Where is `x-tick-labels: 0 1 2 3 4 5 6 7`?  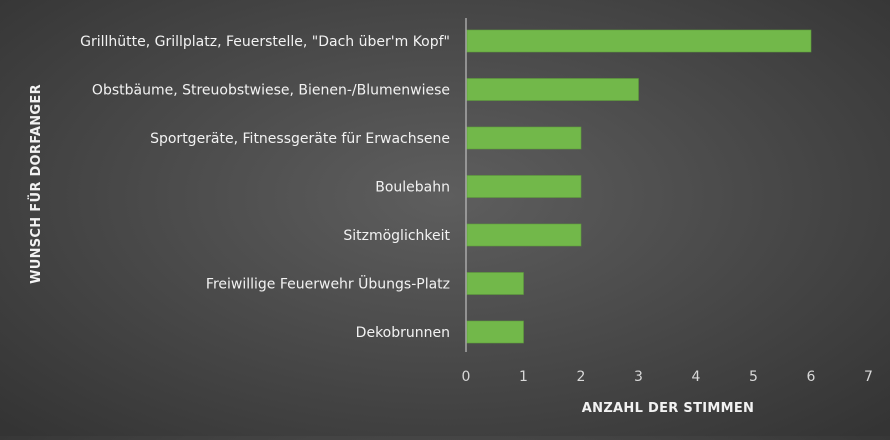
x-tick-labels: 0 1 2 3 4 5 6 7 is located at coordinates (667, 377).